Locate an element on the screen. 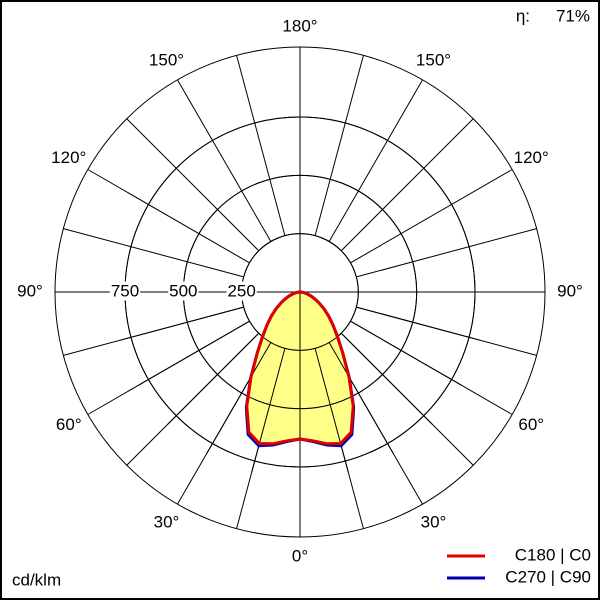 This screenshot has height=605, width=600. r-tick-label: 250 is located at coordinates (241, 290).